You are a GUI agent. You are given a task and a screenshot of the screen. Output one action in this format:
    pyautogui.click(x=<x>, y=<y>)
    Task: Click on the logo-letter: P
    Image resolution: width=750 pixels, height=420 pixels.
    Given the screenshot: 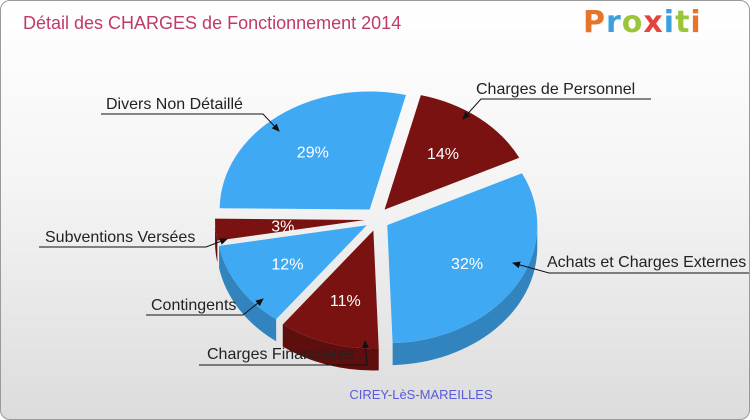 What is the action you would take?
    pyautogui.click(x=594, y=22)
    